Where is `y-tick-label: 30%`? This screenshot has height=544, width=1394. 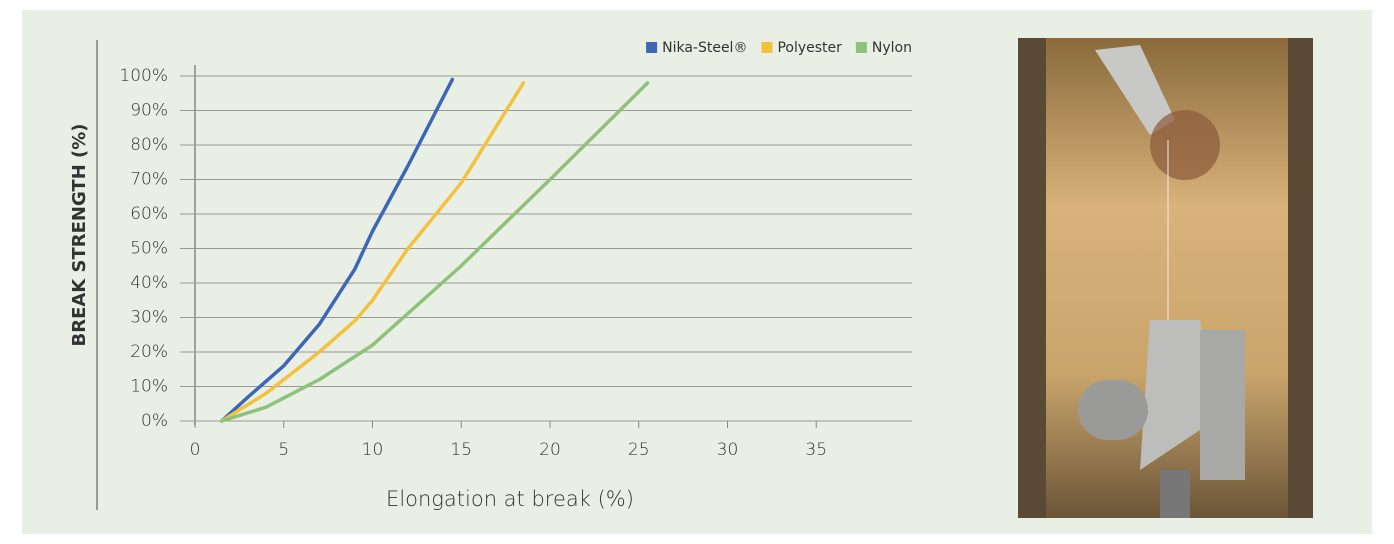 y-tick-label: 30% is located at coordinates (149, 318).